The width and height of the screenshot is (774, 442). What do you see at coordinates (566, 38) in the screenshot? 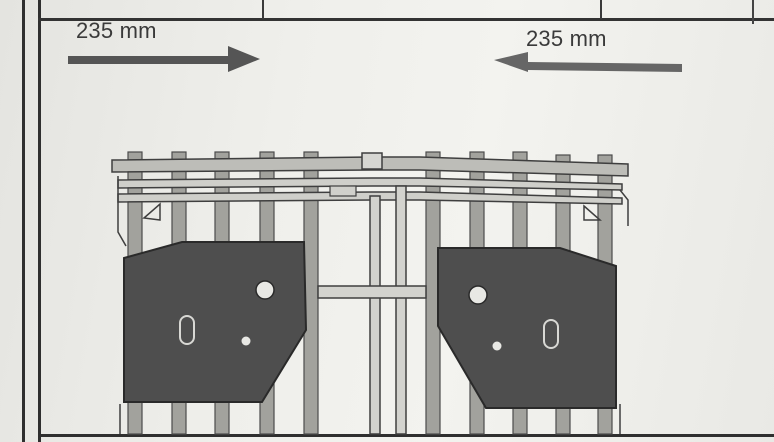
I see `measurement-label-right: 235 mm` at bounding box center [566, 38].